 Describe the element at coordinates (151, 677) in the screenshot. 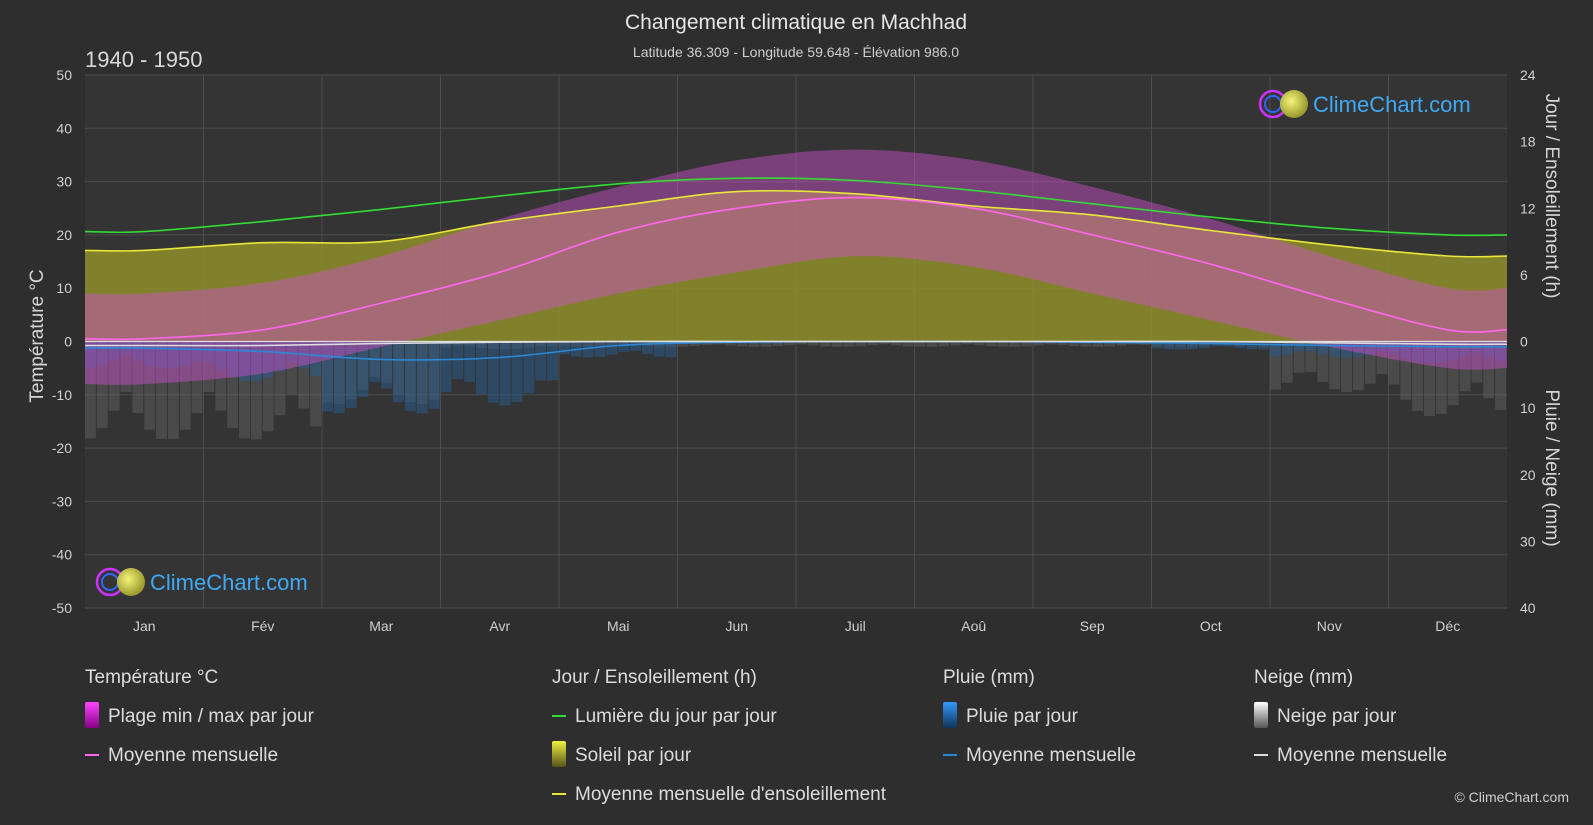

I see `legend-group-title: Température °C` at that location.